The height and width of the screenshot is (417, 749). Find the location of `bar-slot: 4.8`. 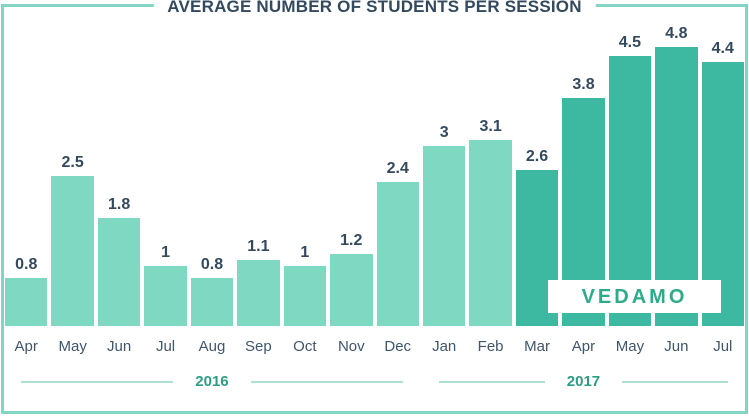

bar-slot: 4.8 is located at coordinates (676, 176).